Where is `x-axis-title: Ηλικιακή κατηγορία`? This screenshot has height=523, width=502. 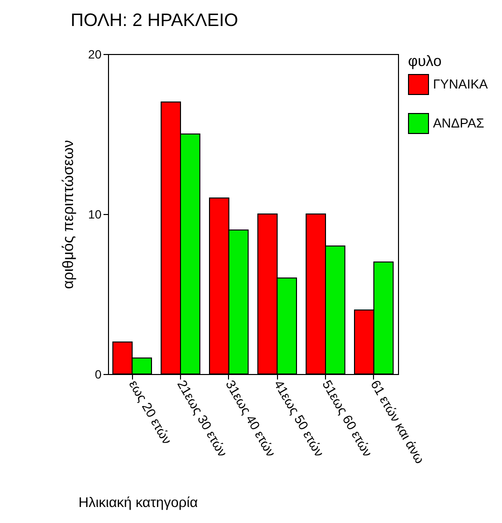 x-axis-title: Ηλικιακή κατηγορία is located at coordinates (138, 502).